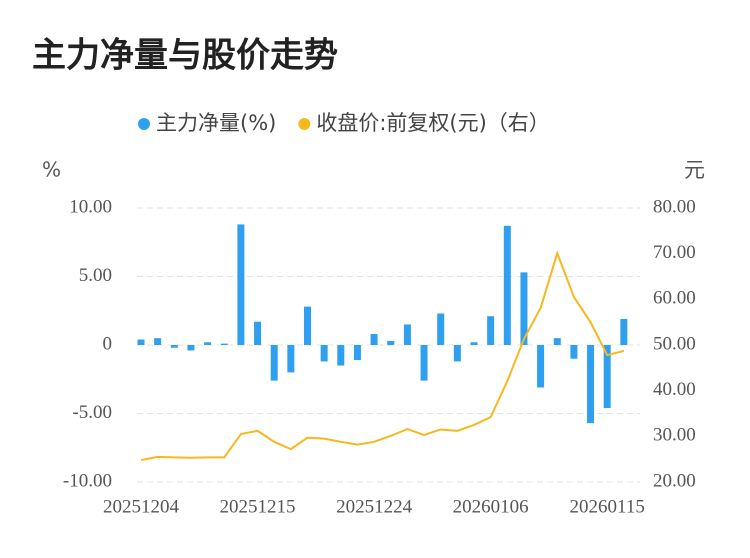  I want to click on x-tick-label: 20260115, so click(607, 506).